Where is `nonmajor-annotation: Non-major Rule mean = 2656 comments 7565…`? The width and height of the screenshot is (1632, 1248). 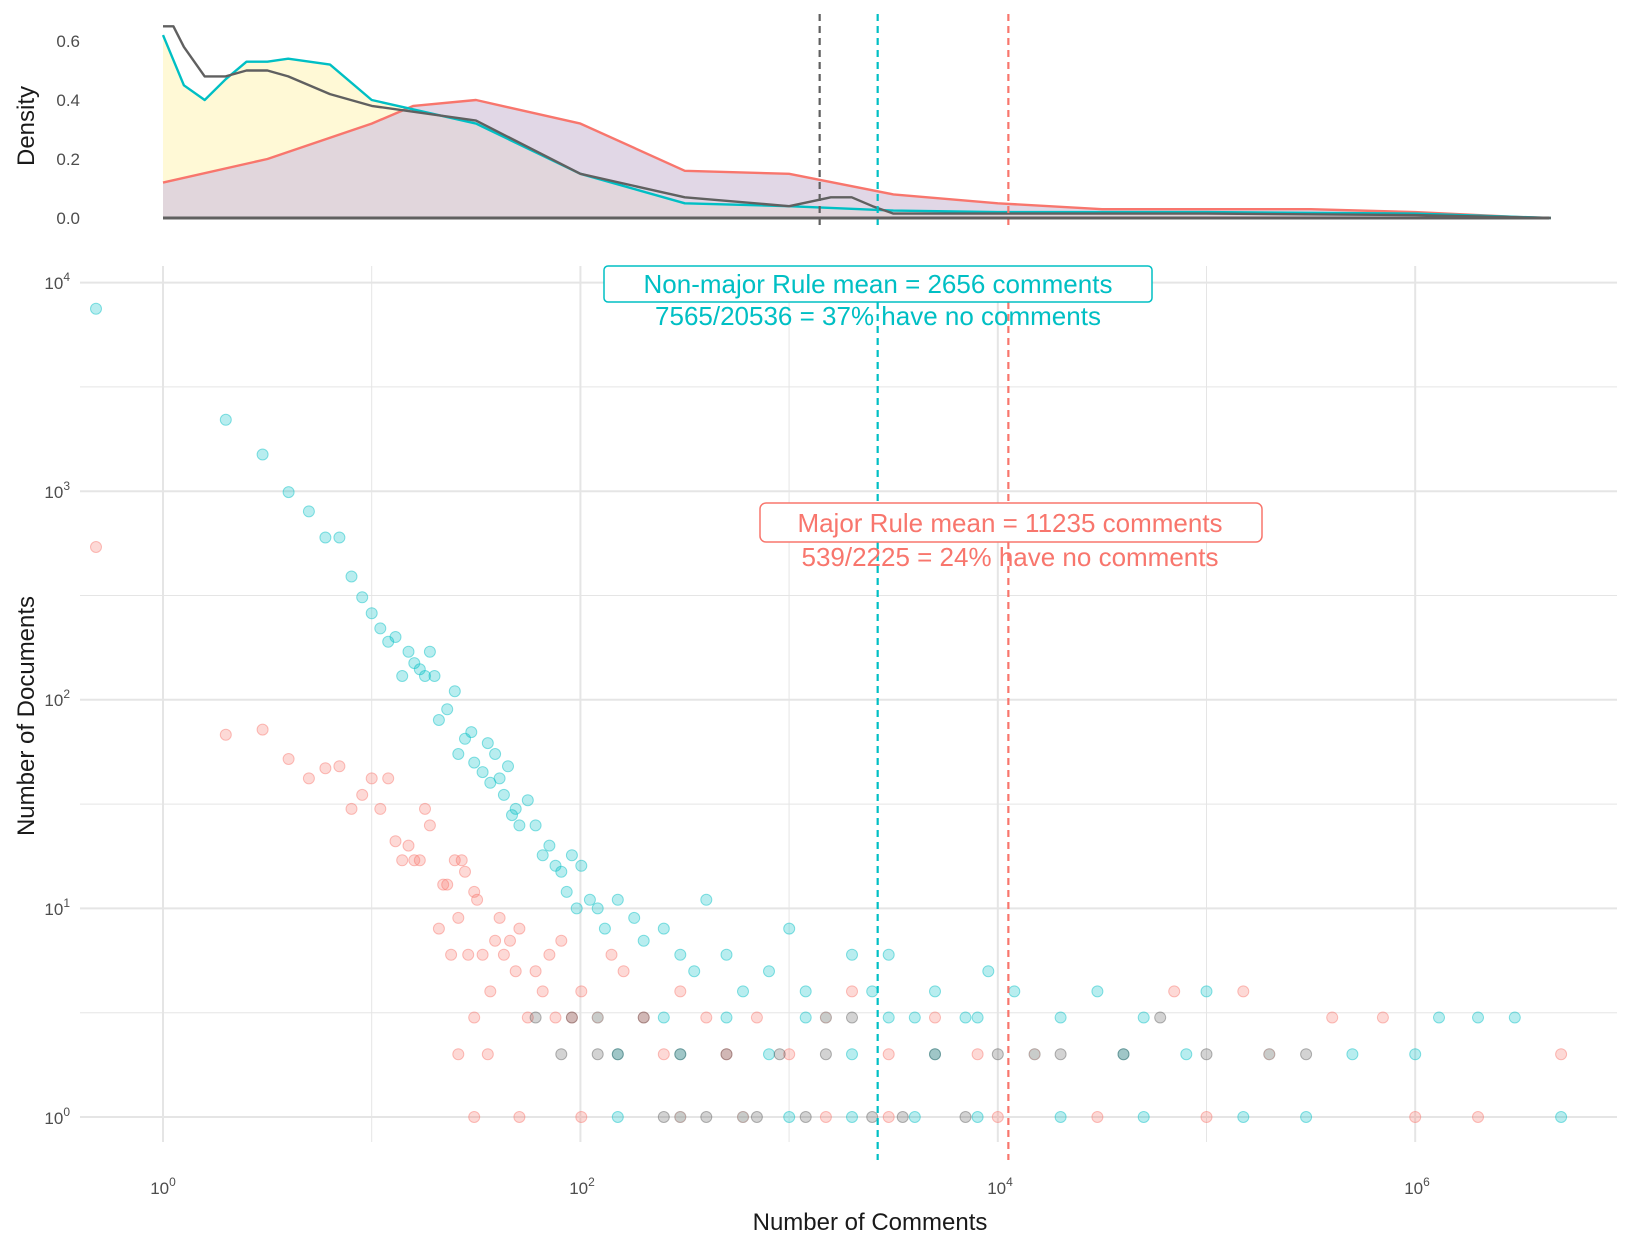
nonmajor-annotation: Non-major Rule mean = 2656 comments 7565… is located at coordinates (878, 298).